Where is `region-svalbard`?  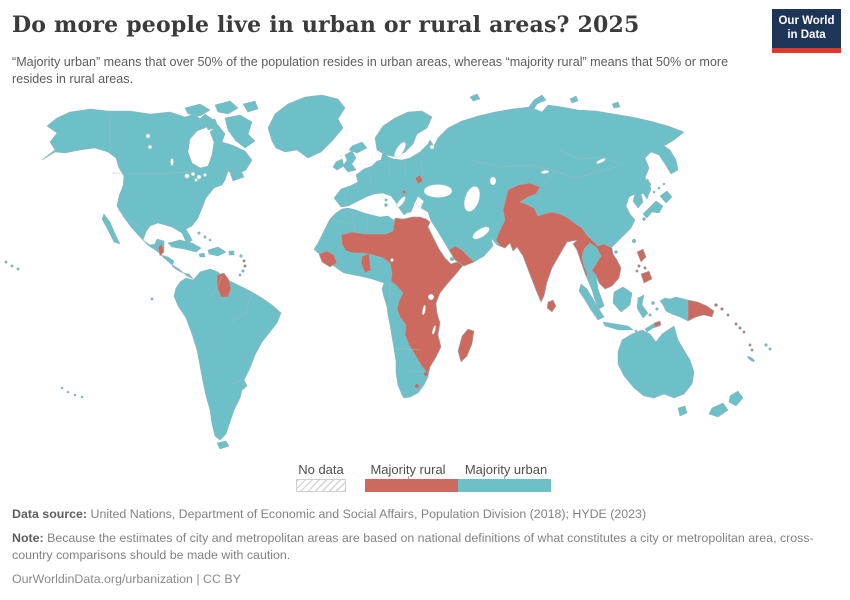 region-svalbard is located at coordinates (545, 101).